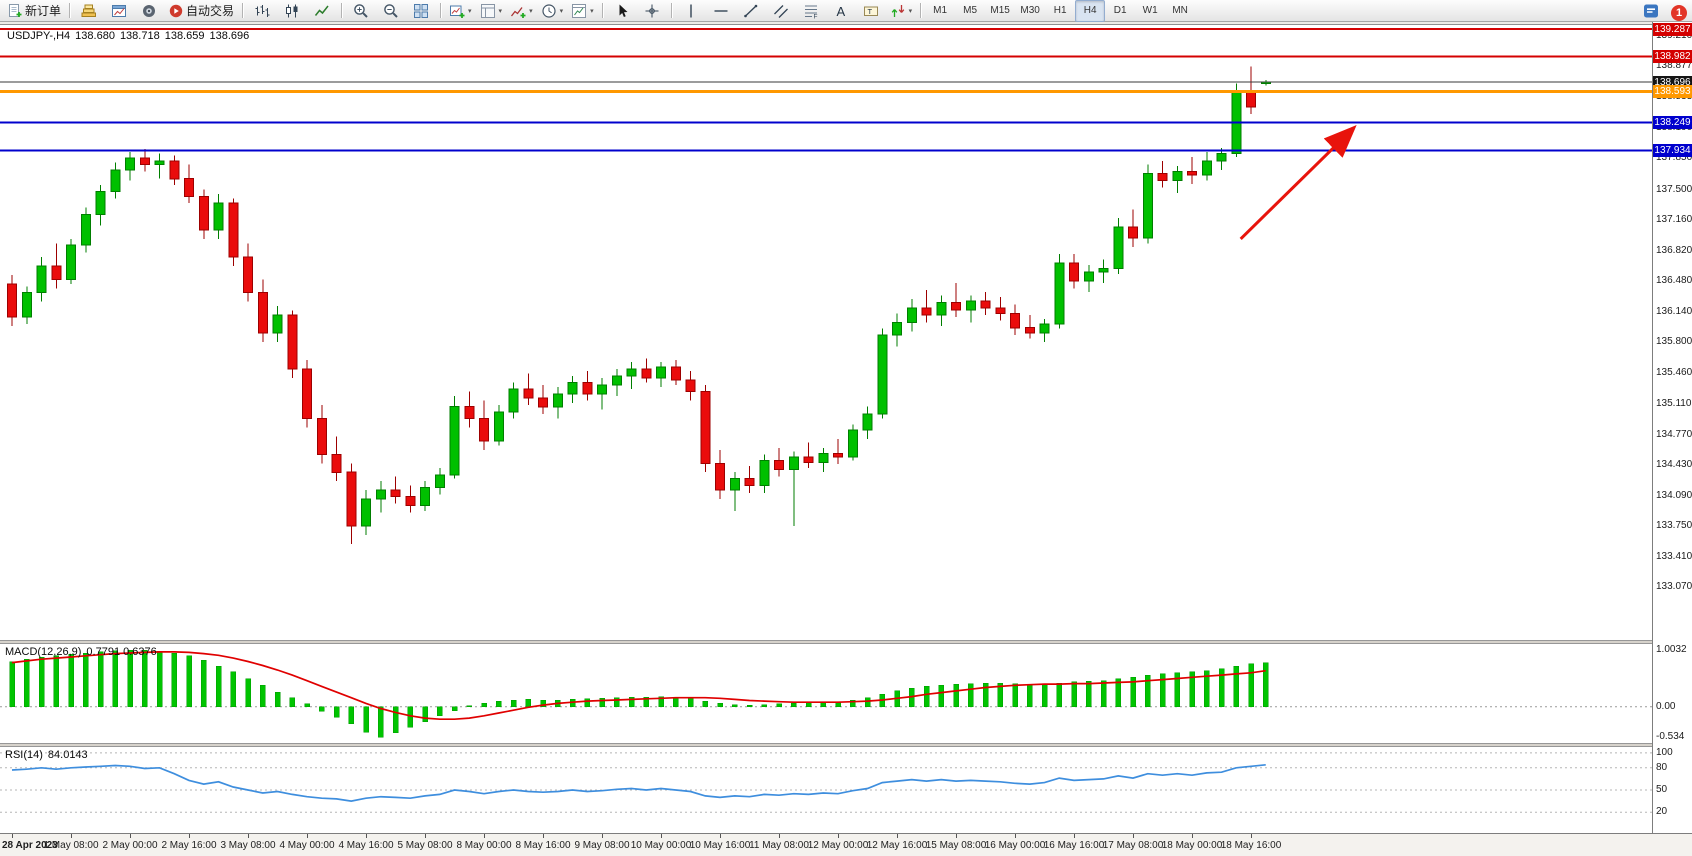 This screenshot has width=1692, height=856. What do you see at coordinates (491, 11) in the screenshot?
I see `profiles-button: ▾` at bounding box center [491, 11].